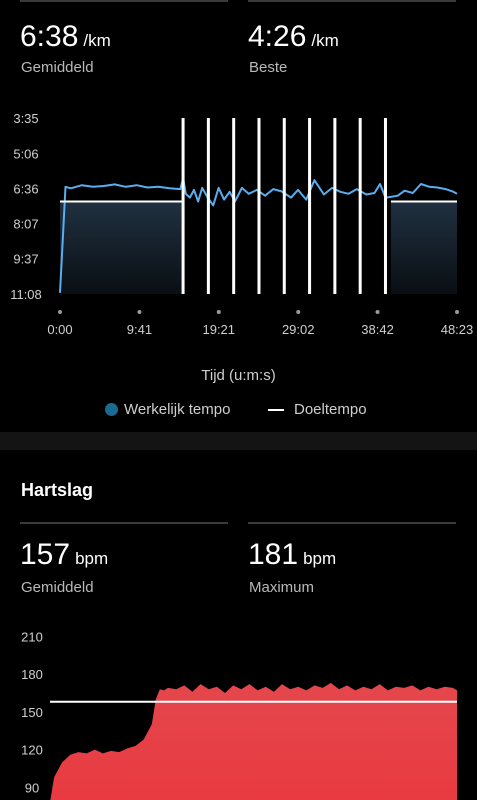 This screenshot has height=800, width=477. I want to click on pace-x-tick-label: 0:00, so click(59, 329).